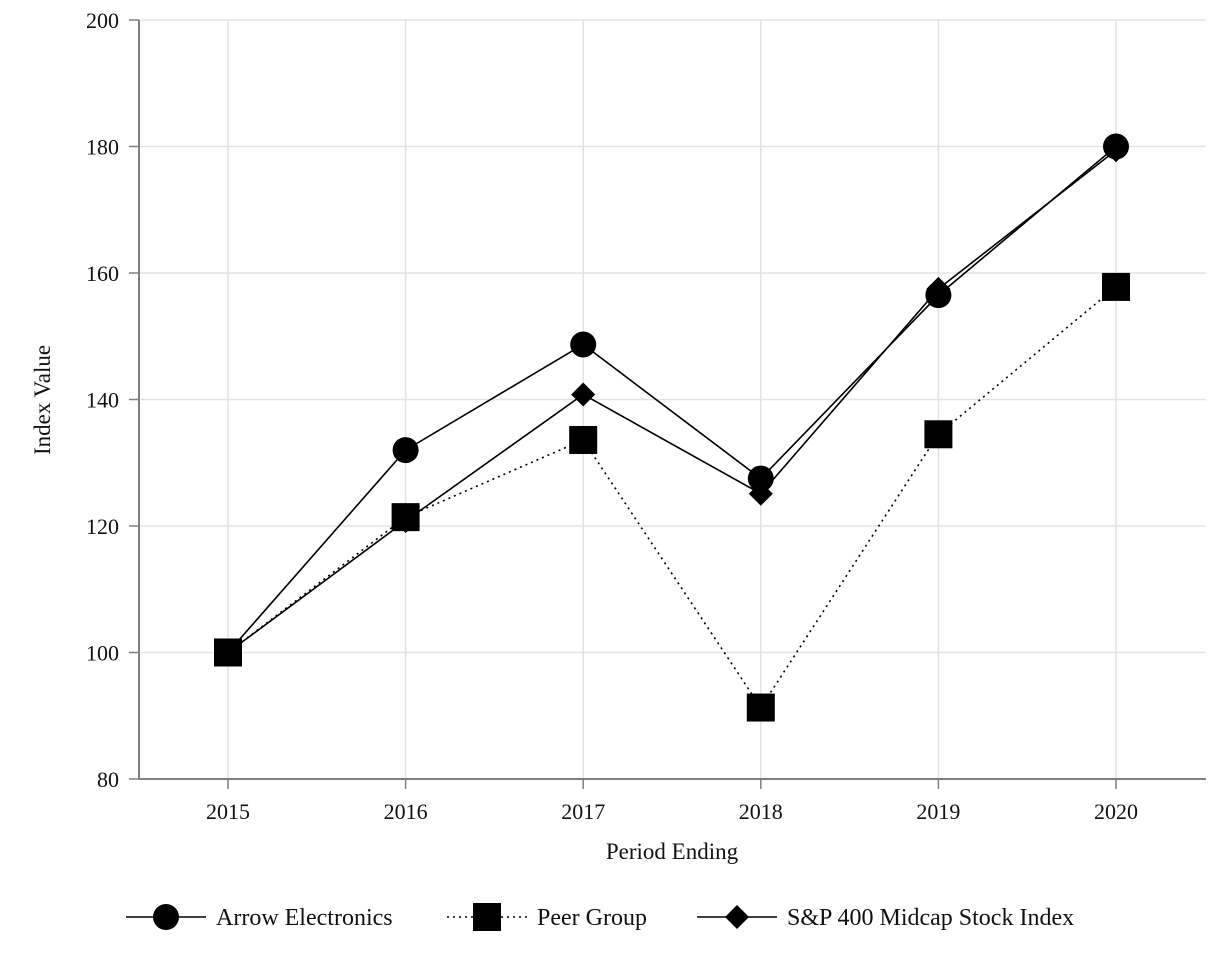  Describe the element at coordinates (938, 811) in the screenshot. I see `x-tick-label: 2019` at that location.